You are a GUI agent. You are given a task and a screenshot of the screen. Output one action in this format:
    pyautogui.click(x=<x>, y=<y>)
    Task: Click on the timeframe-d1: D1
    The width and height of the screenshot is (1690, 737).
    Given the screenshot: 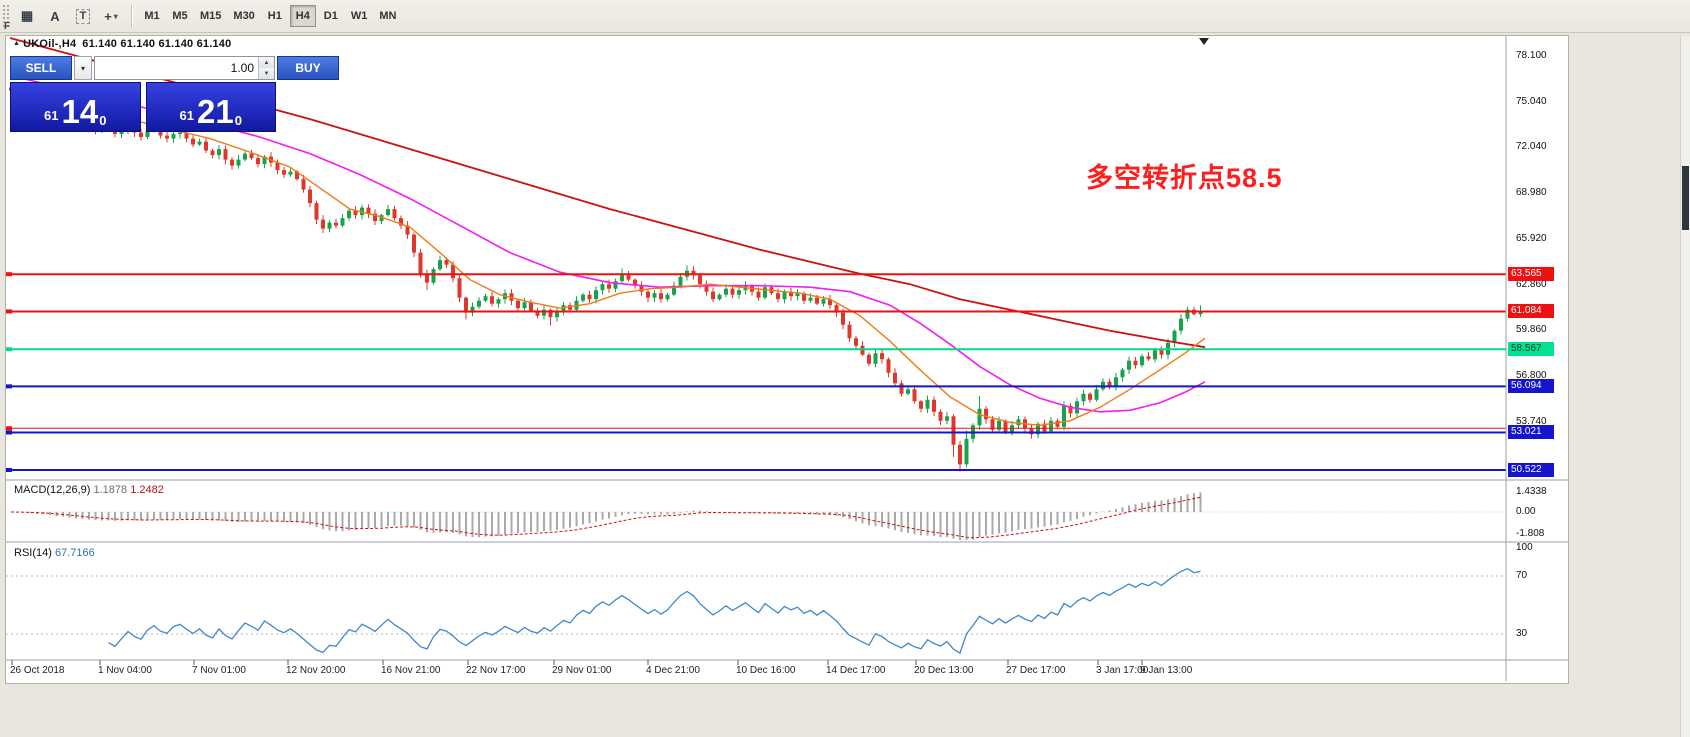 What is the action you would take?
    pyautogui.click(x=331, y=16)
    